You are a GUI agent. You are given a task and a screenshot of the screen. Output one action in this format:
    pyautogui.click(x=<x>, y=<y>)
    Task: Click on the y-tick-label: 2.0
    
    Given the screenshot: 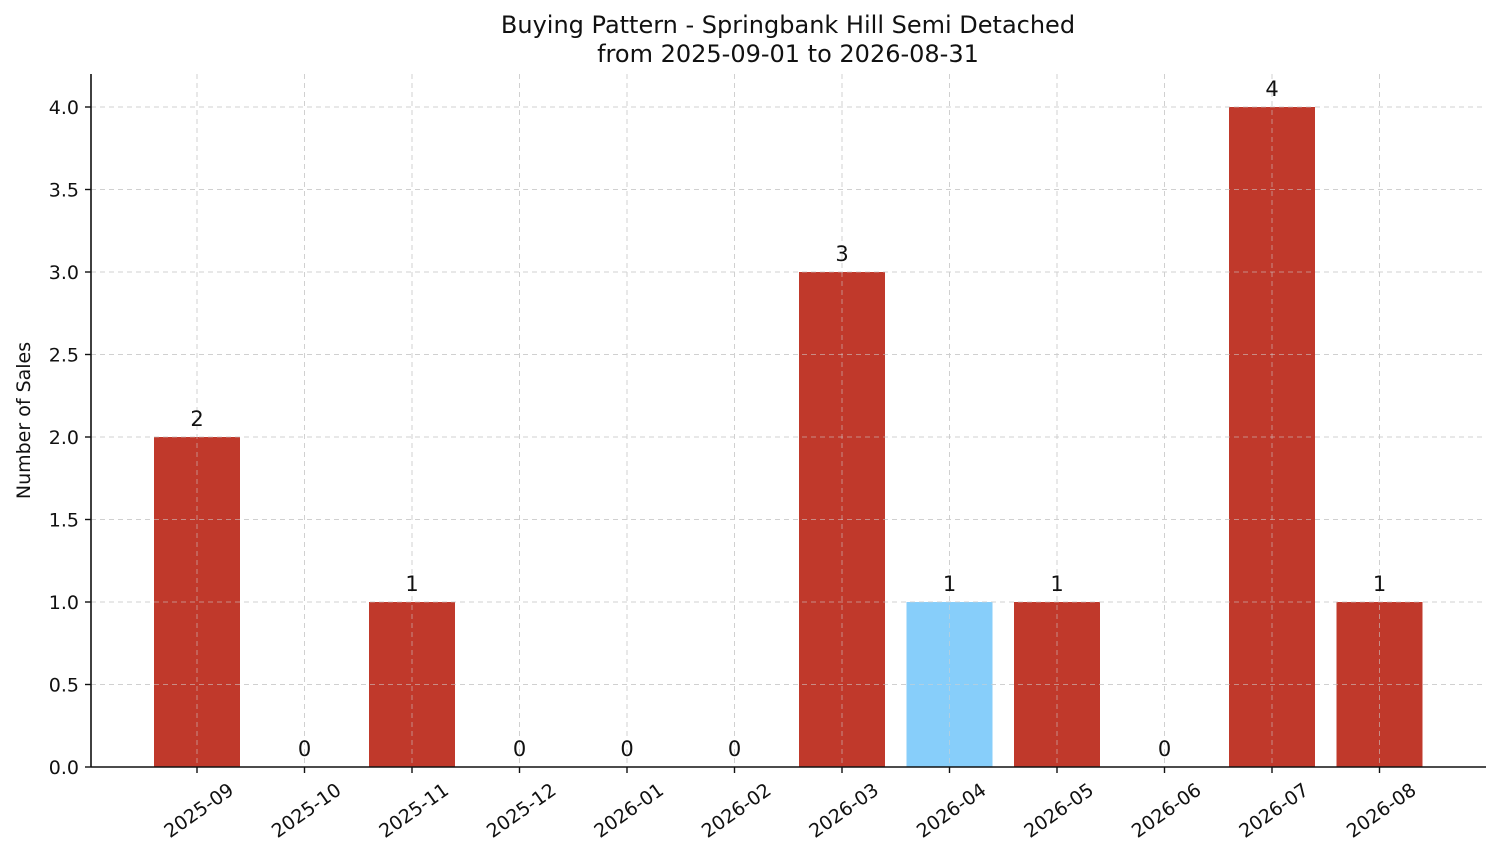 What is the action you would take?
    pyautogui.click(x=64, y=438)
    